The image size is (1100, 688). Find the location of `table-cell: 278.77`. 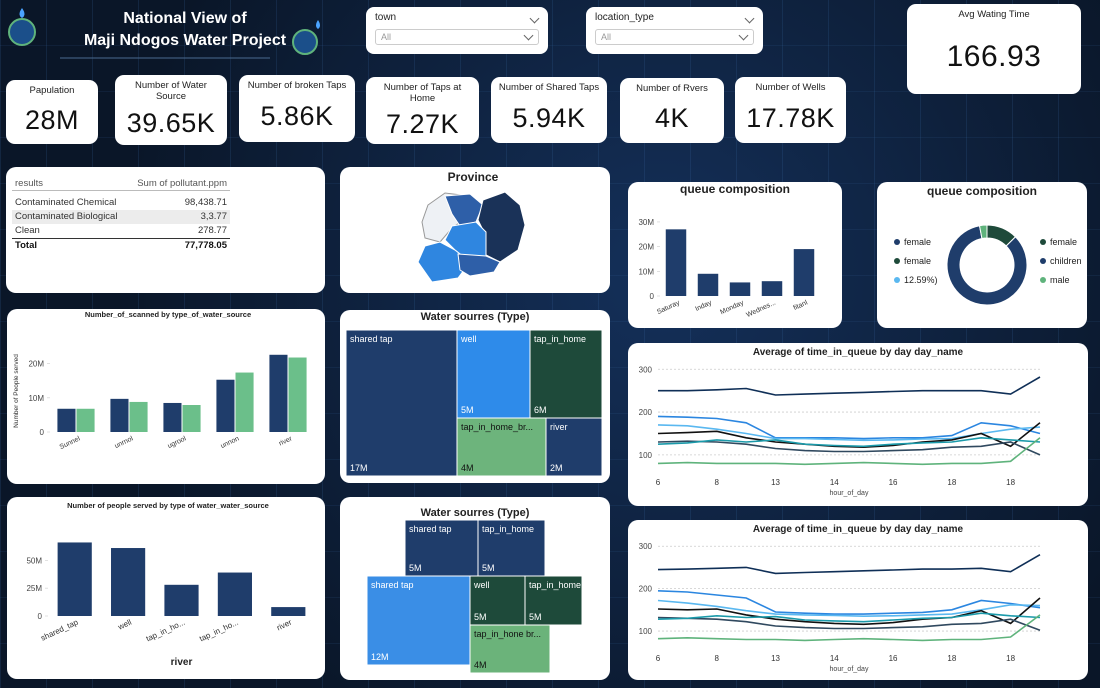

table-cell: 278.77 is located at coordinates (212, 230).